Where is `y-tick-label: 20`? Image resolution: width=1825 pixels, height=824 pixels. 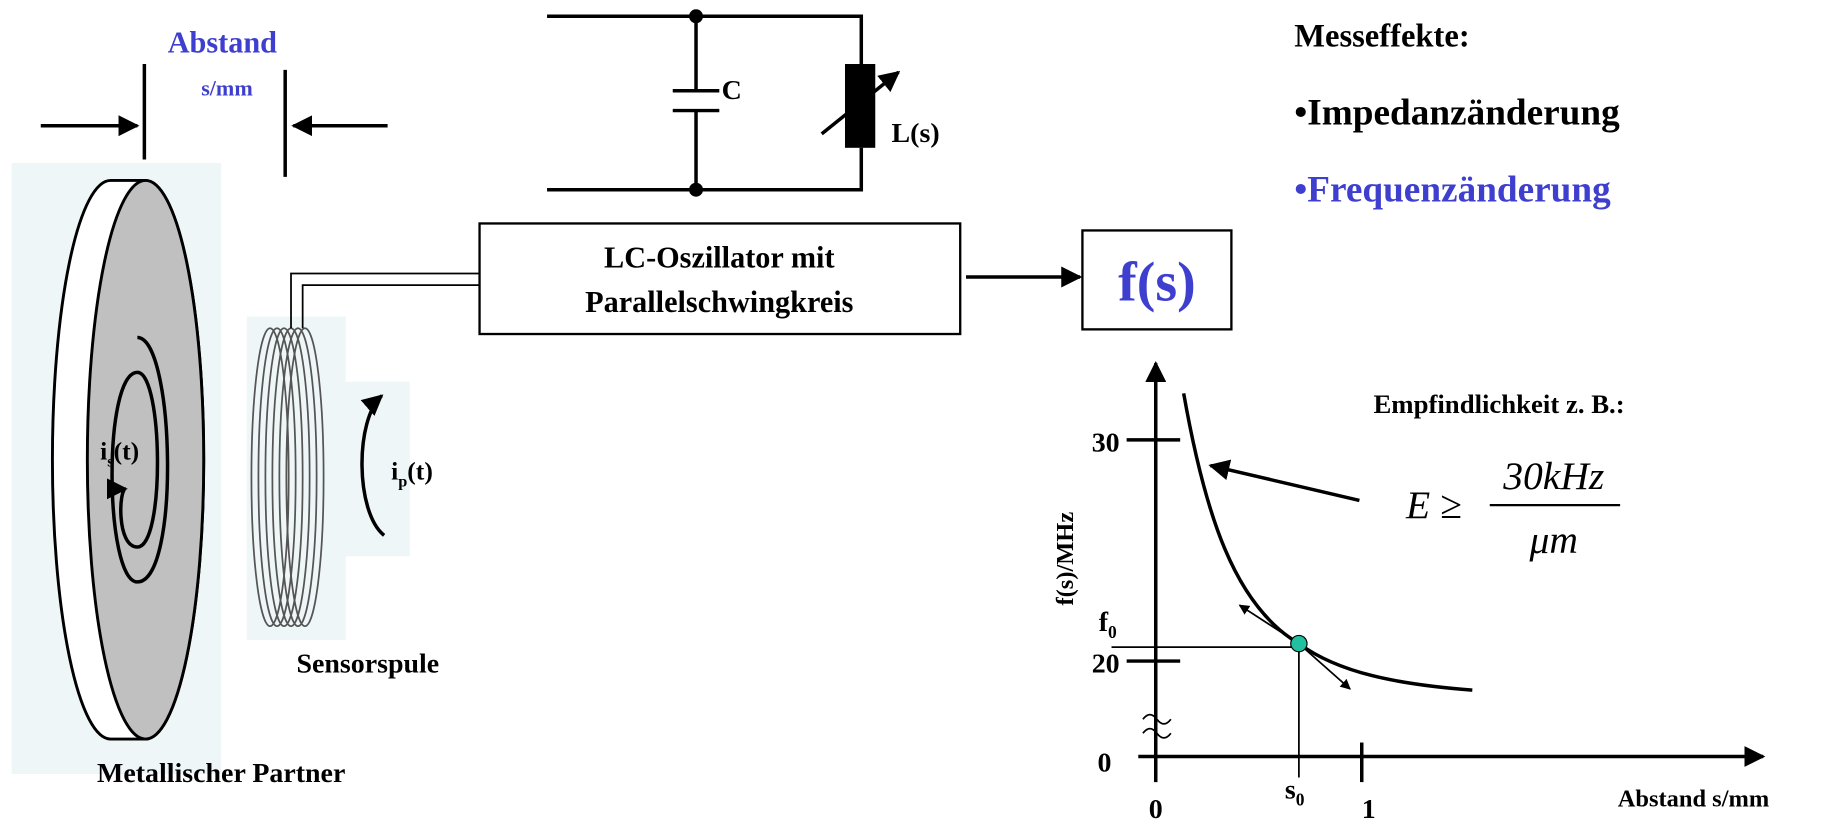
y-tick-label: 20 is located at coordinates (1106, 664).